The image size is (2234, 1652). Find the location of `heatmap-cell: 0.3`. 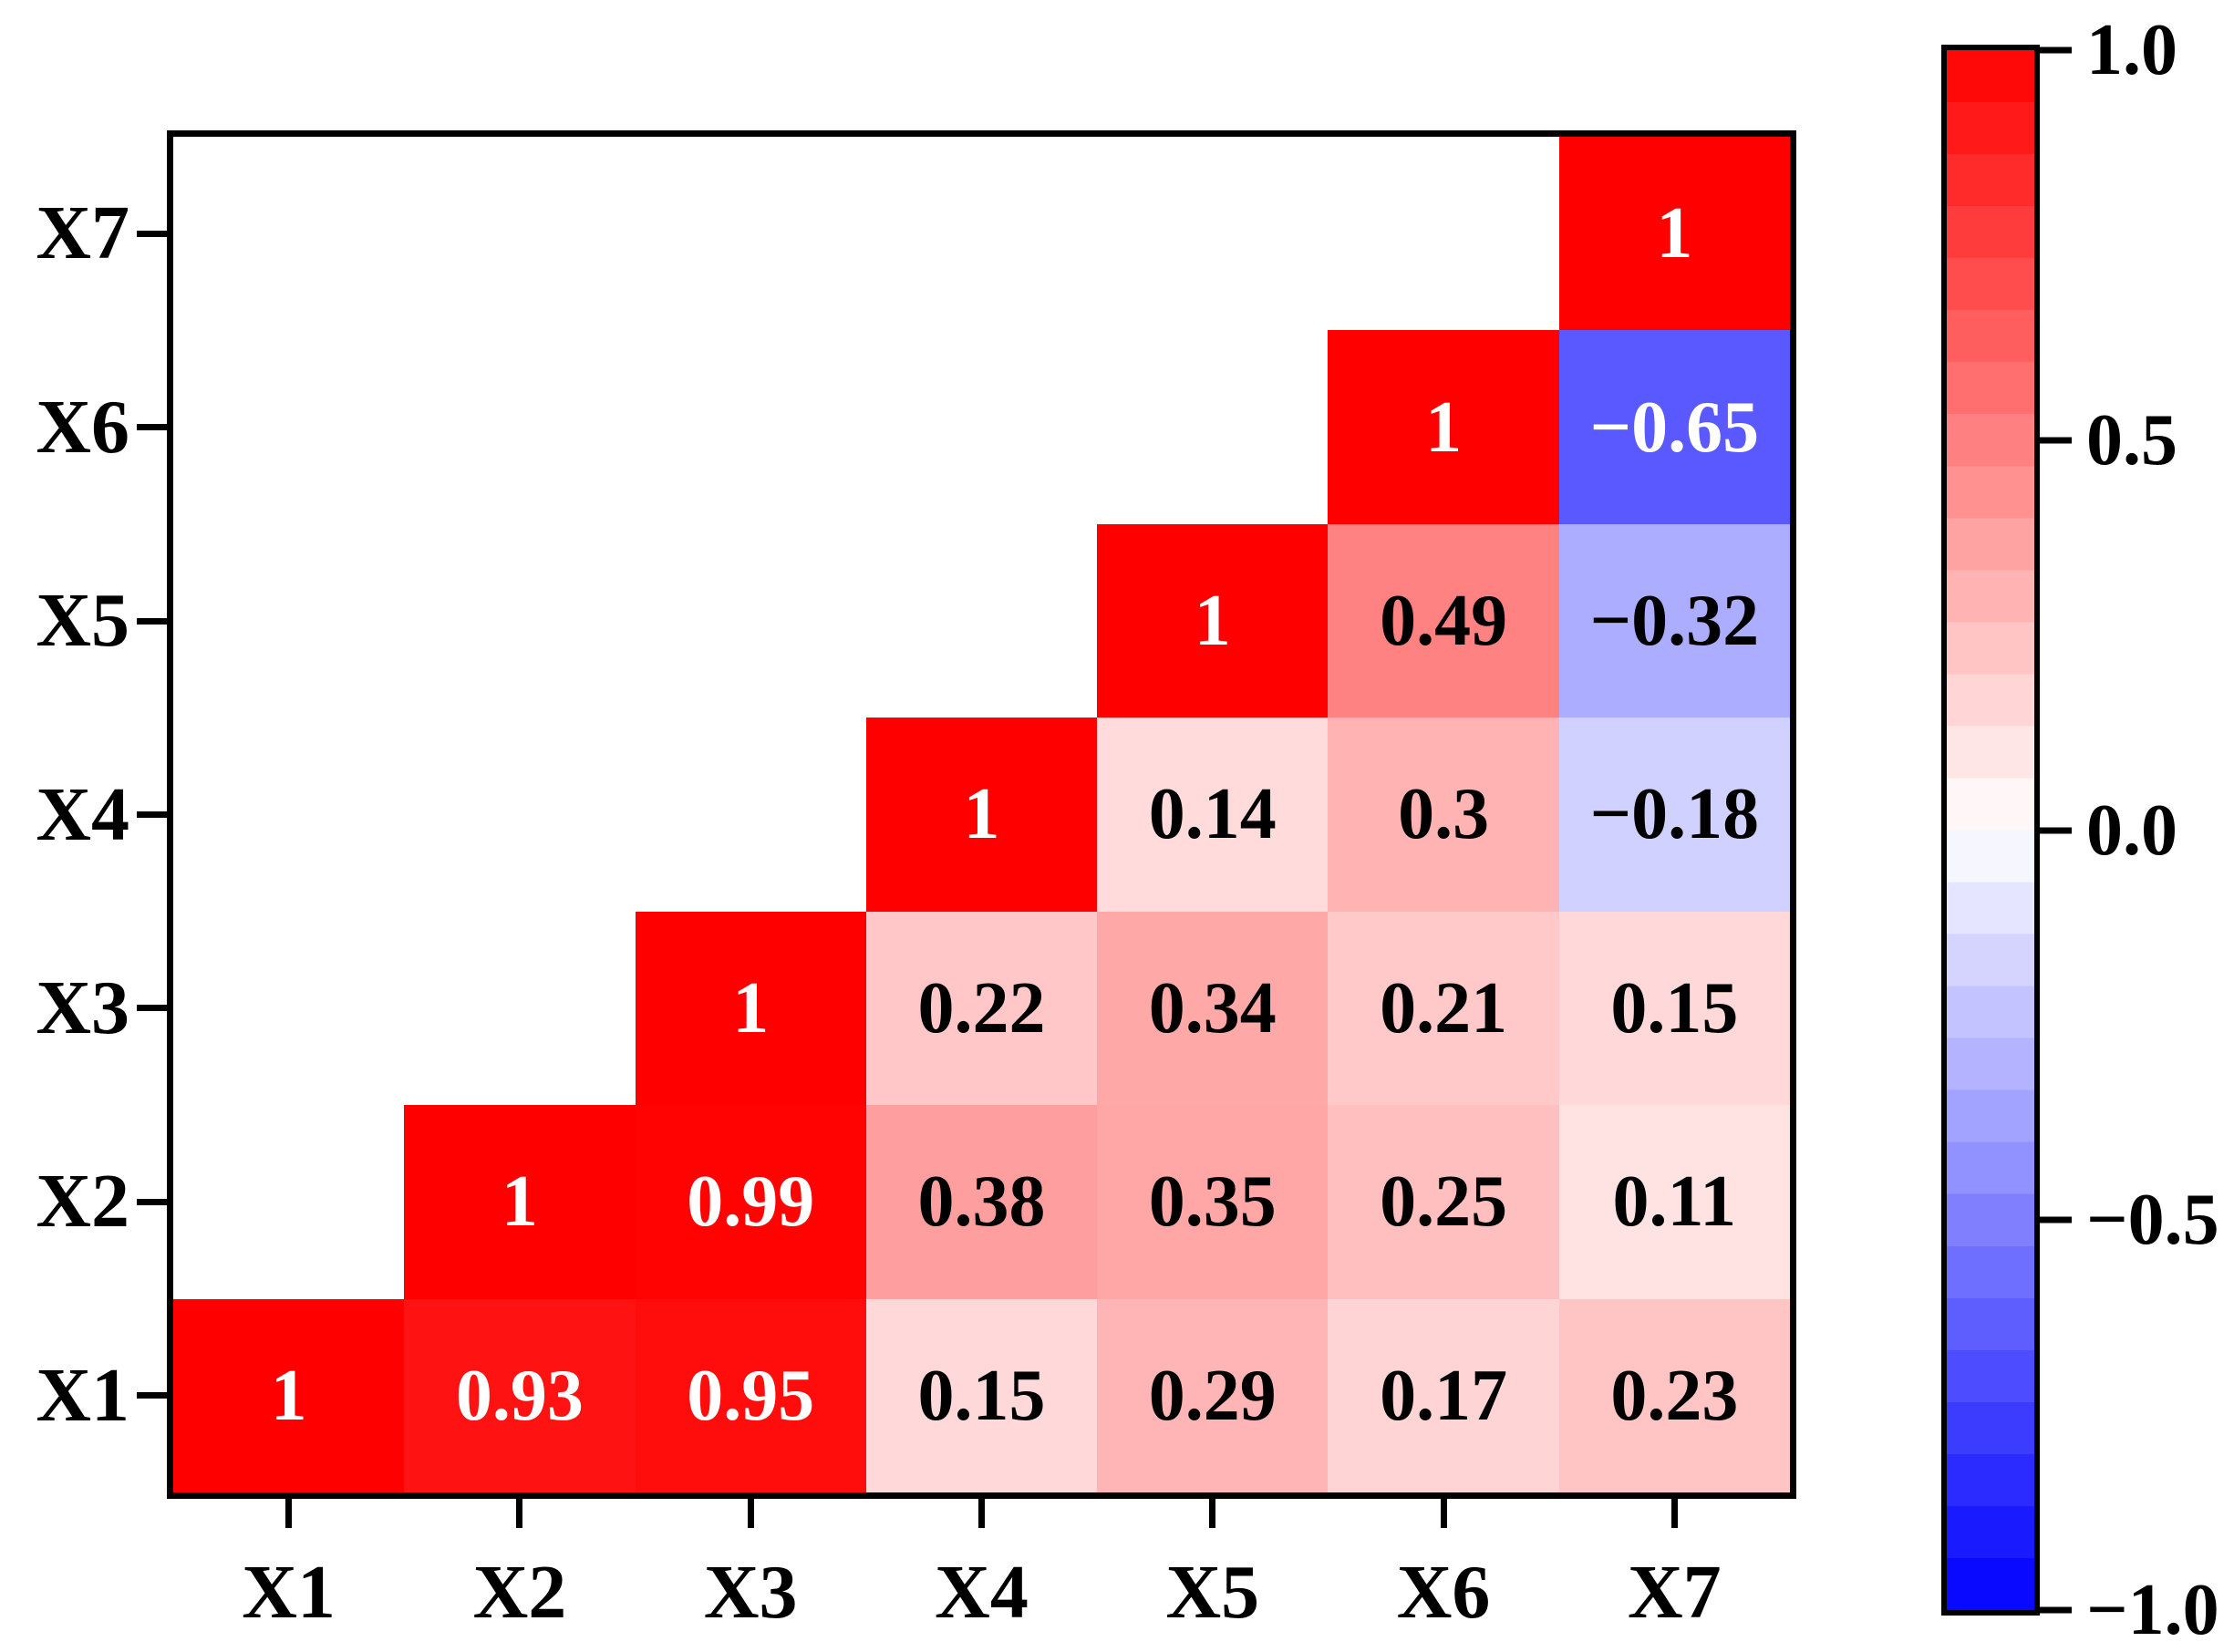

heatmap-cell: 0.3 is located at coordinates (1444, 815).